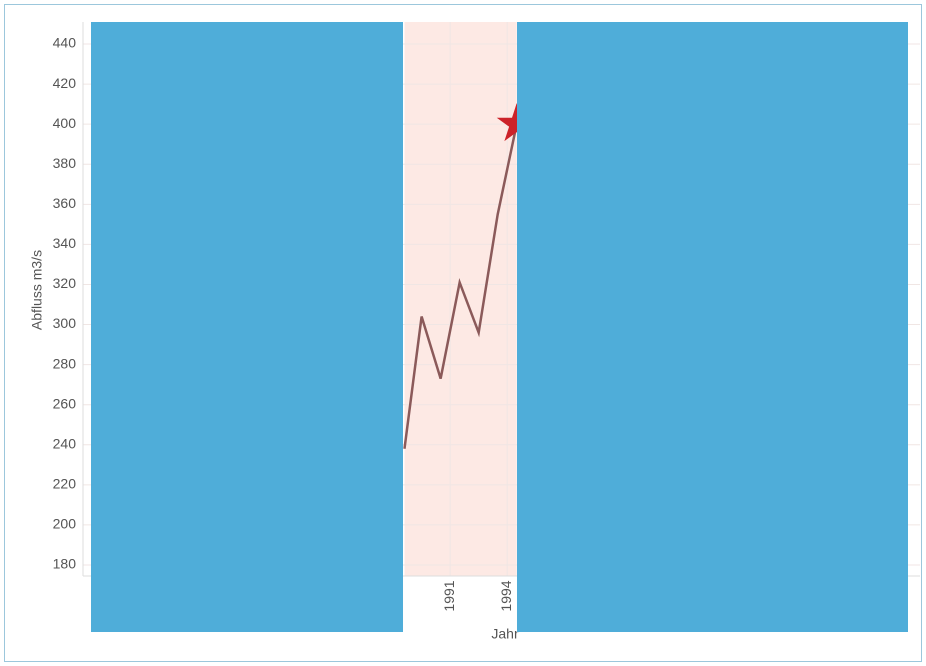  Describe the element at coordinates (65, 163) in the screenshot. I see `y-tick-label: 380` at that location.